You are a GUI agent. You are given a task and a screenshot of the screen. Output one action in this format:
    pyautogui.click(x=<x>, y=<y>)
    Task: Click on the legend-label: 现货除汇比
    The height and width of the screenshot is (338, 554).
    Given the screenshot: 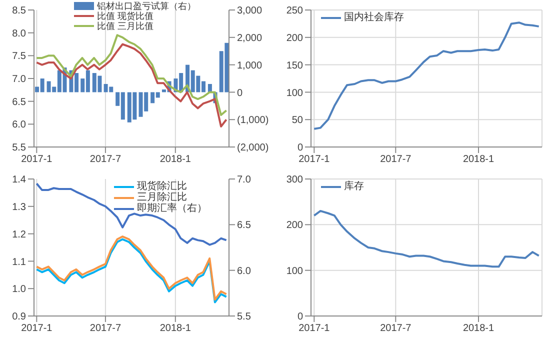 What is the action you would take?
    pyautogui.click(x=162, y=186)
    